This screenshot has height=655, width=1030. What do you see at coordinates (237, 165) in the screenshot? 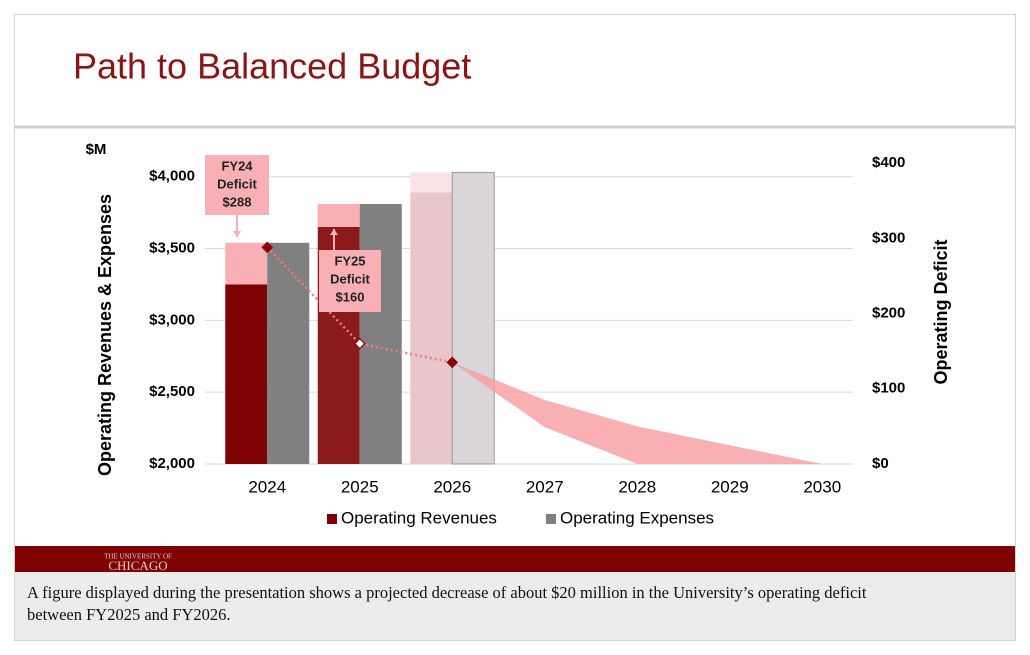
I see `annotation-text: FY24` at bounding box center [237, 165].